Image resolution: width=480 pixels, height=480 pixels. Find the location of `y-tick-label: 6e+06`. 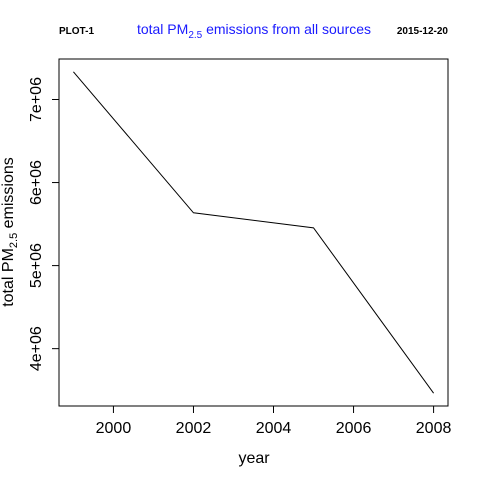

y-tick-label: 6e+06 is located at coordinates (36, 182).